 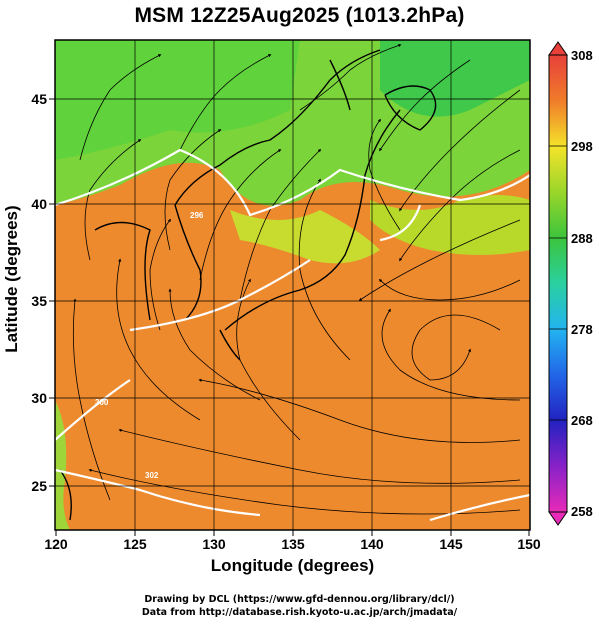 I want to click on asia-coast, so click(x=277, y=127).